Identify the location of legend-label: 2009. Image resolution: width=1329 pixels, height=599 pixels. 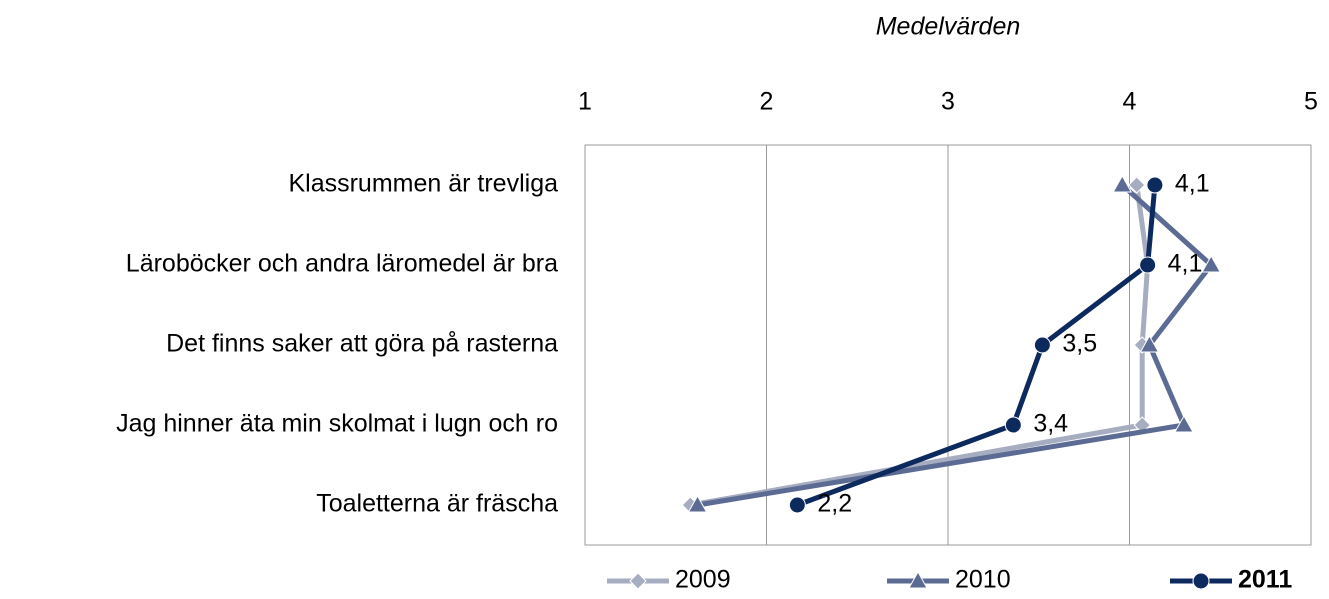
(703, 580).